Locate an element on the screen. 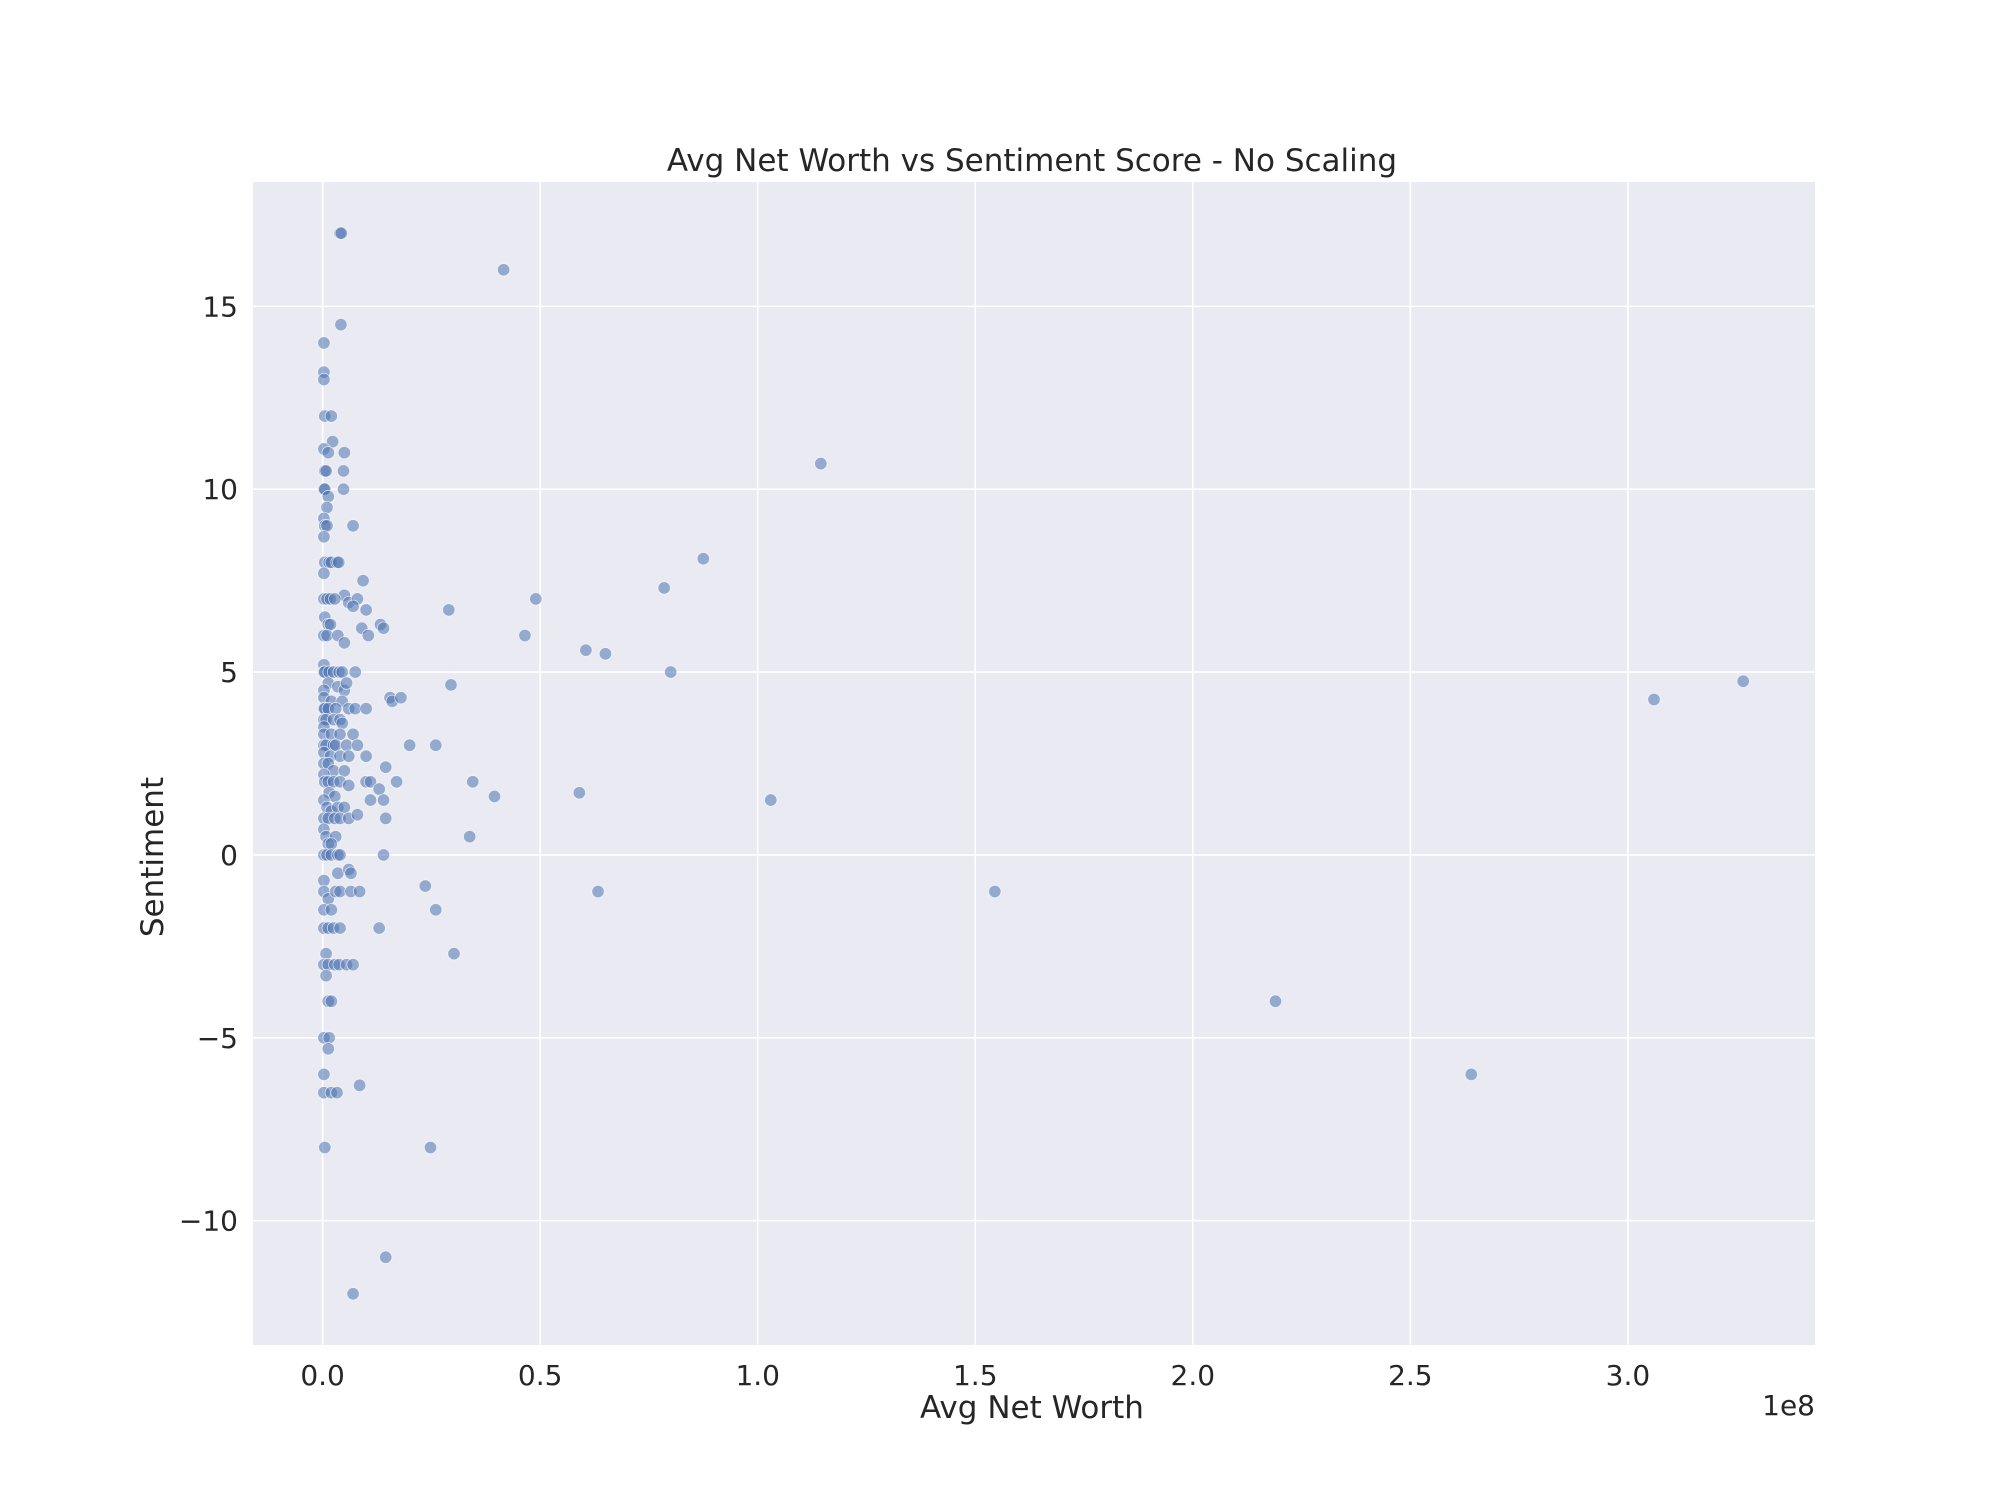 The image size is (2000, 1500). x-axis-offset-label: 1e8 is located at coordinates (1788, 1405).